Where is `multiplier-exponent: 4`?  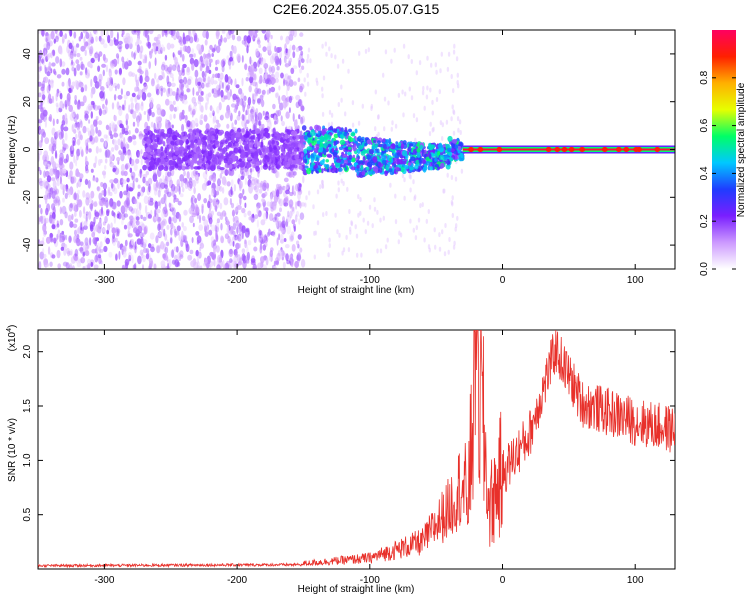
multiplier-exponent: 4 is located at coordinates (9, 330).